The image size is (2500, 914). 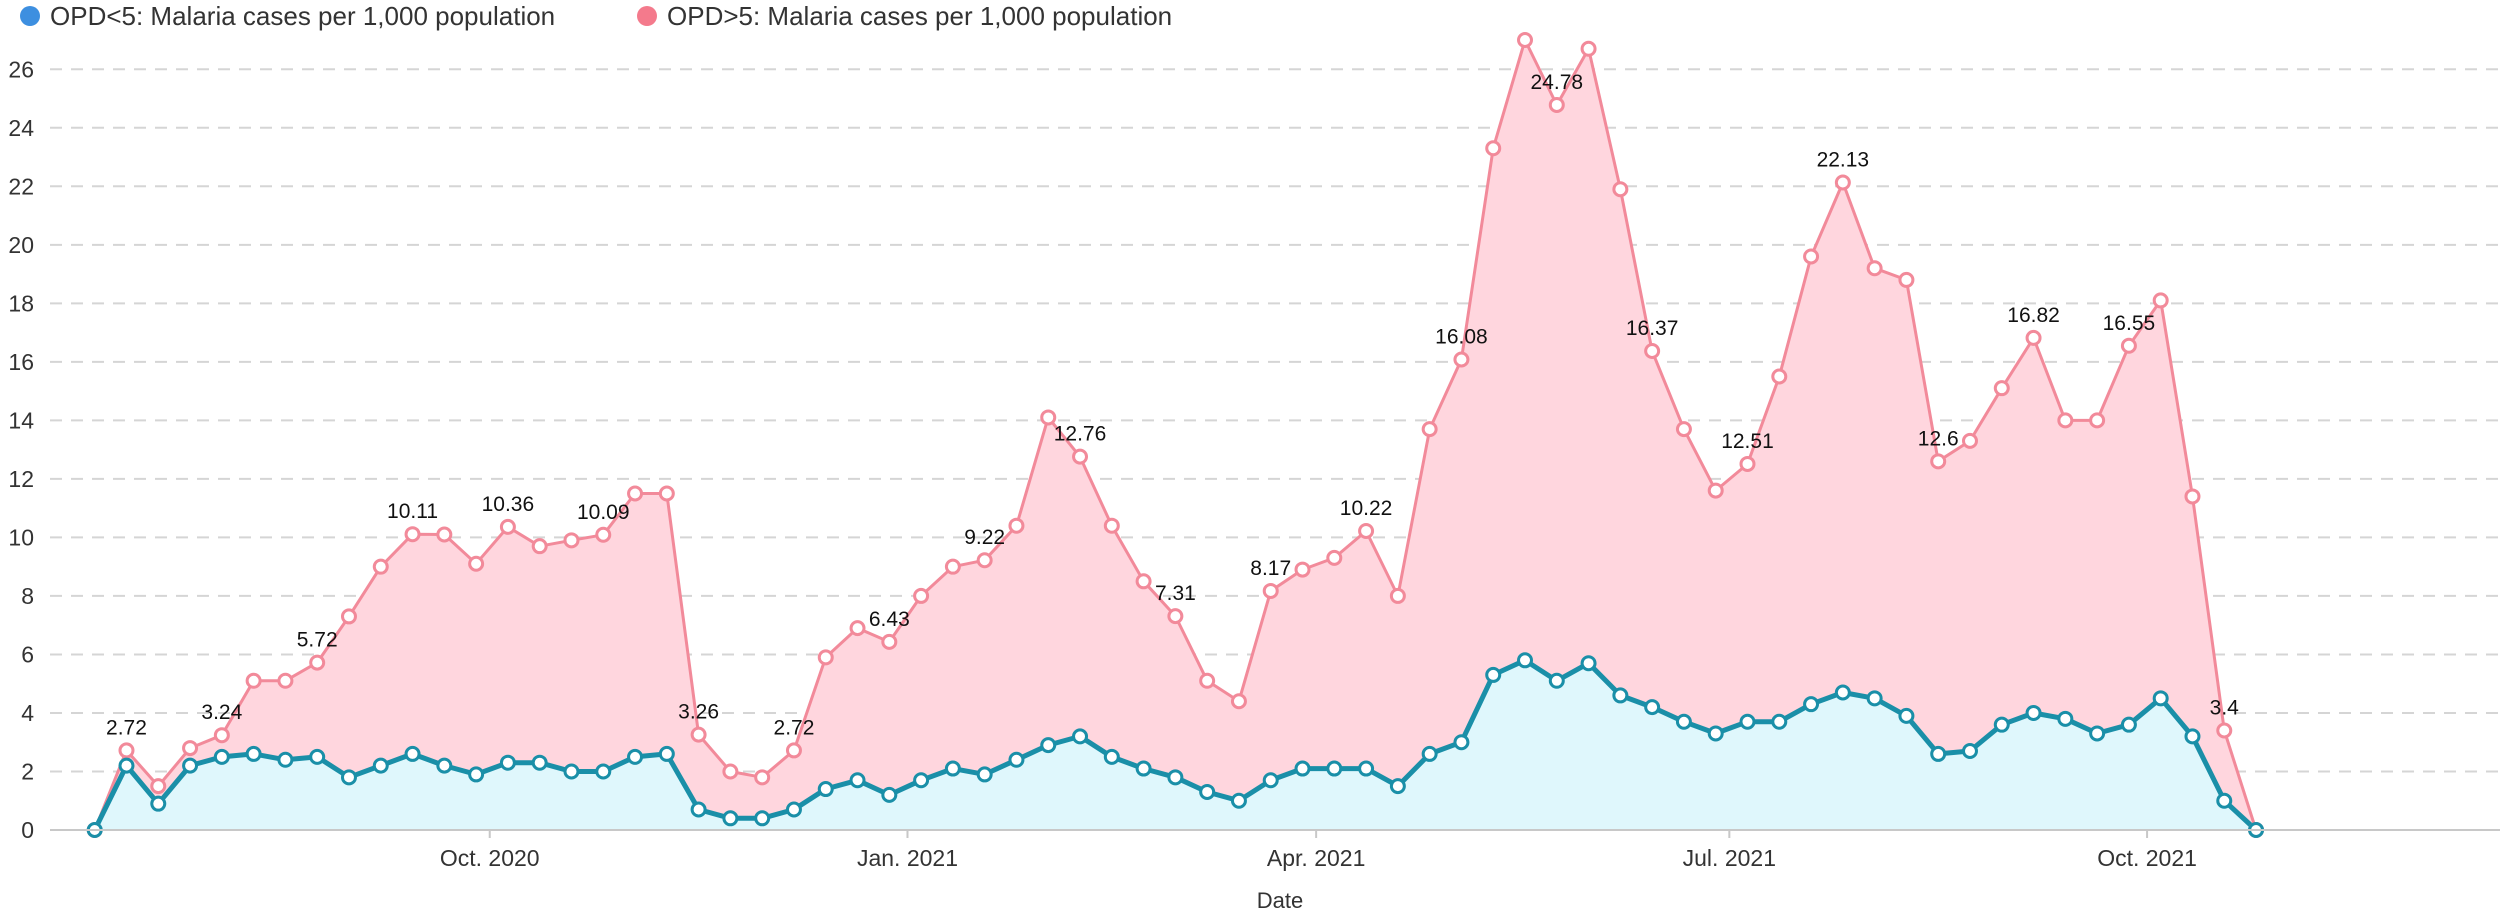 I want to click on x-tick-label-3: Jul. 2021, so click(x=1729, y=858).